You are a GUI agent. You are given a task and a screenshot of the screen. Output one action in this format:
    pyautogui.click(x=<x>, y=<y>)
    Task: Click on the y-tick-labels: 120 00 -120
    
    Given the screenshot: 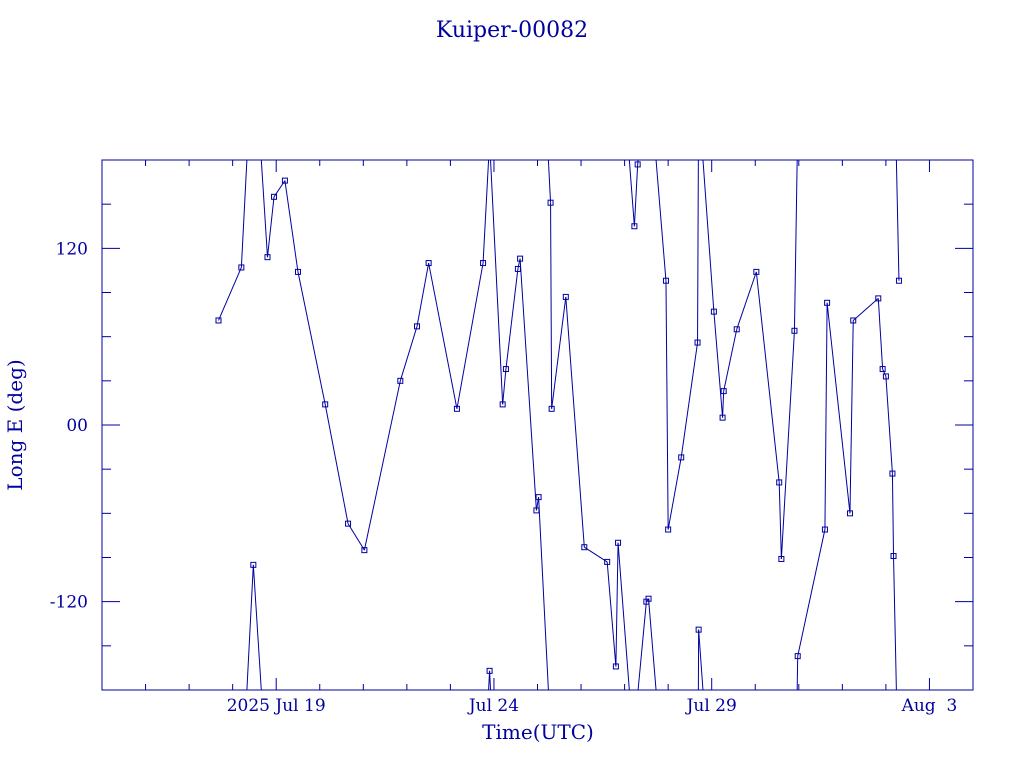 What is the action you would take?
    pyautogui.click(x=69, y=425)
    